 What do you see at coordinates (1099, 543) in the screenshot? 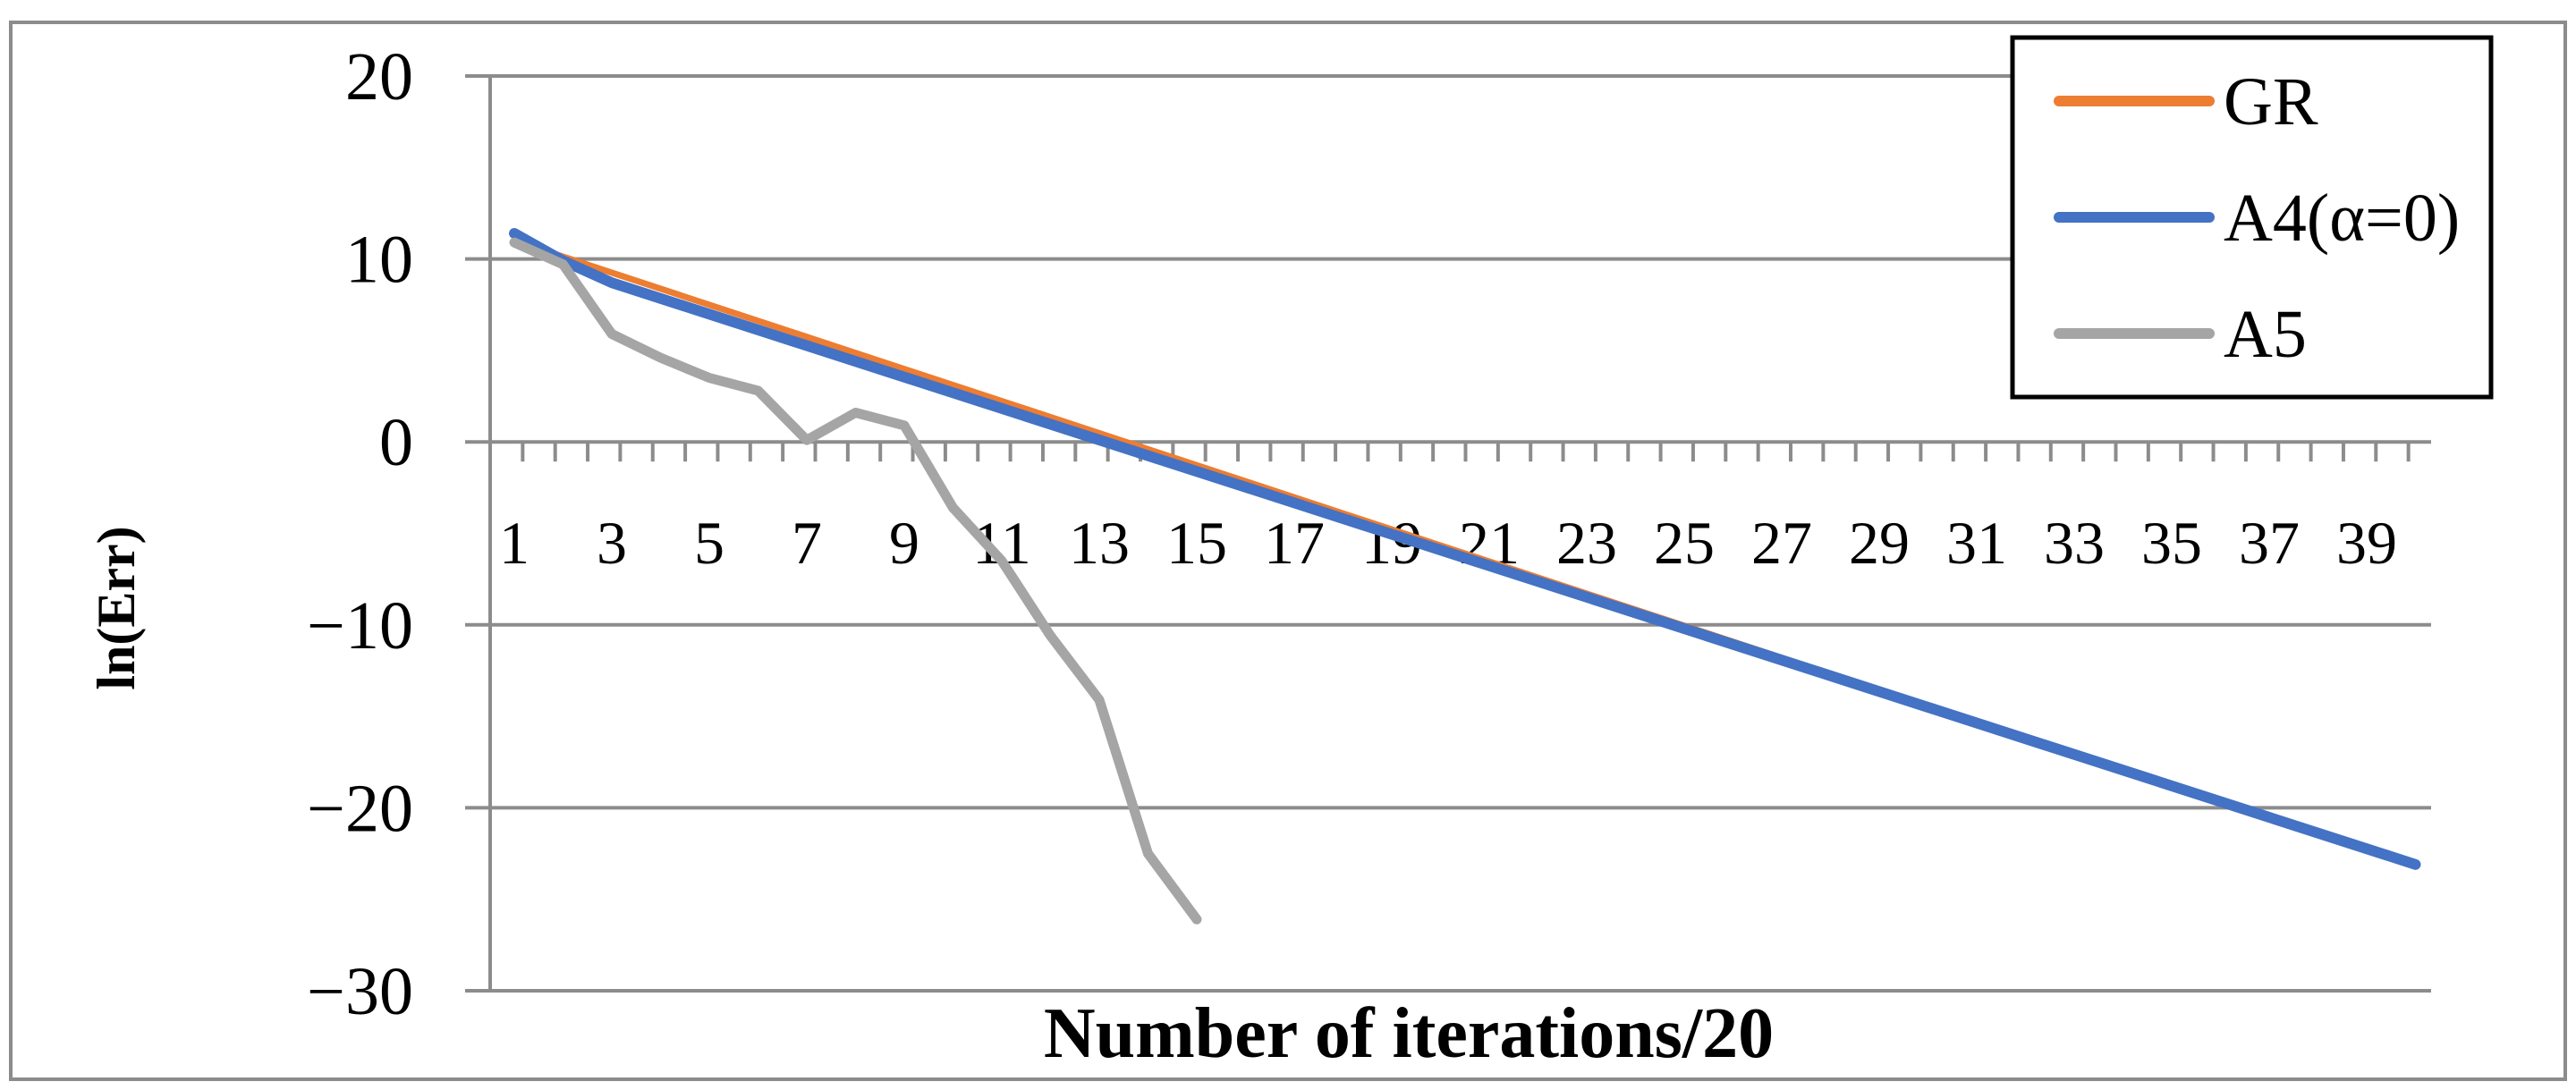
I see `x-tick-label: 13` at bounding box center [1099, 543].